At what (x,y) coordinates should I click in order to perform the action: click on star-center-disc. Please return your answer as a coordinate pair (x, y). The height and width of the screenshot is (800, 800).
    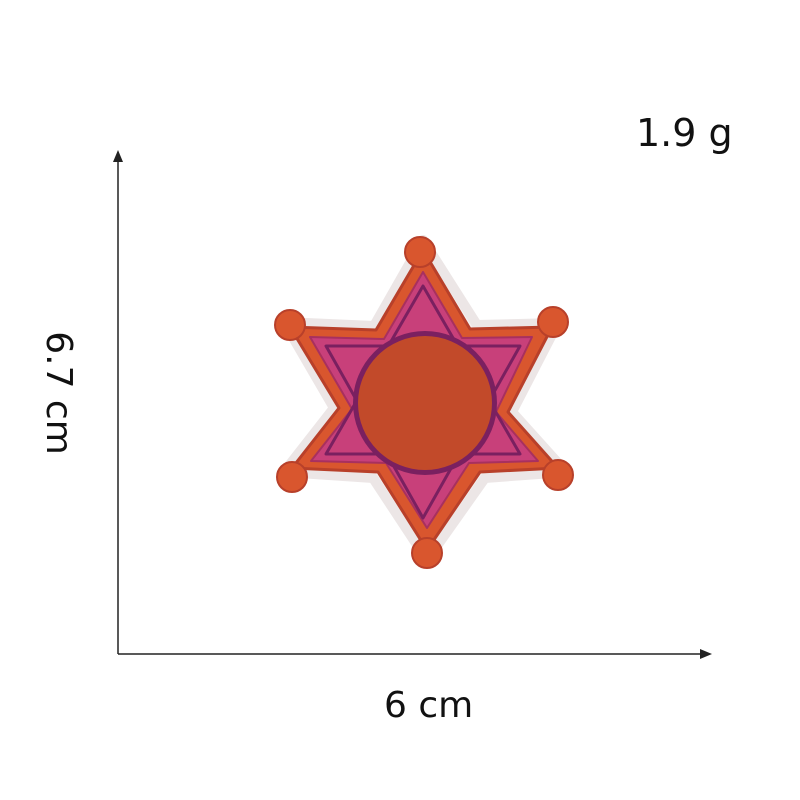
    Looking at the image, I should click on (425, 403).